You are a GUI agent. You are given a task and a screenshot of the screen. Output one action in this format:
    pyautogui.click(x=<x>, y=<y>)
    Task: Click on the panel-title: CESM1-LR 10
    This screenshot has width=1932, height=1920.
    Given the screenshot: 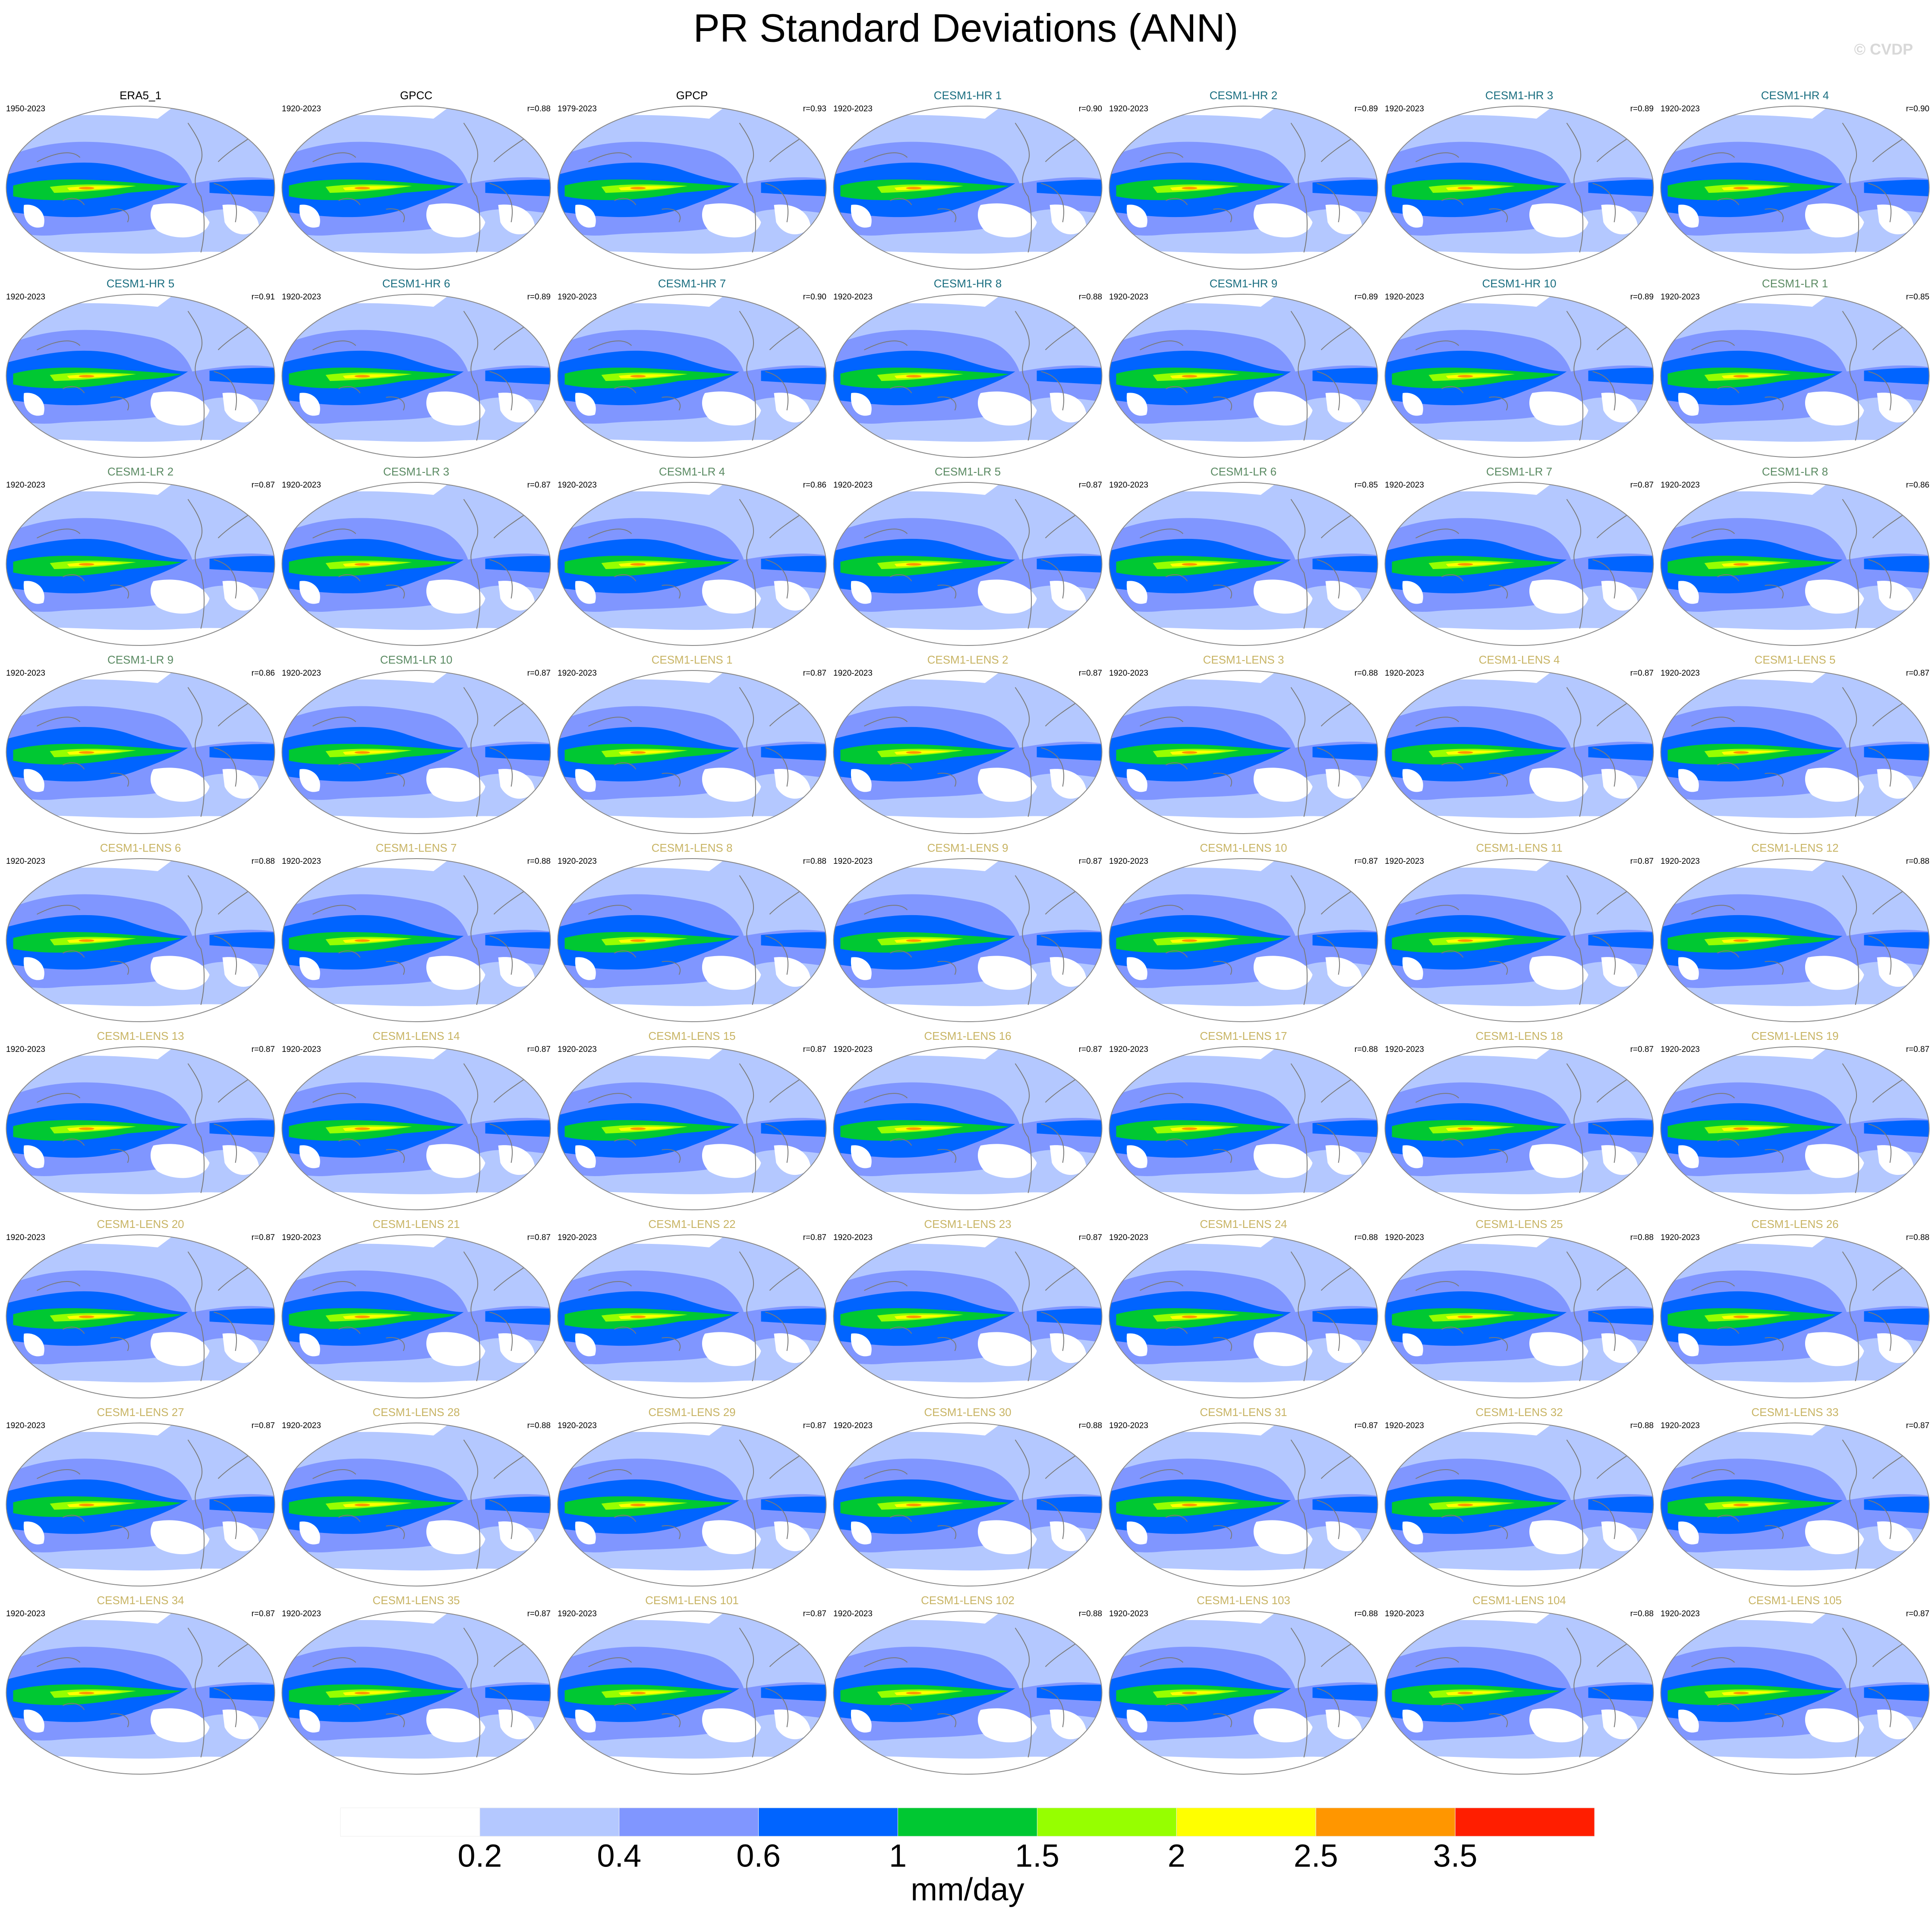 What is the action you would take?
    pyautogui.click(x=416, y=660)
    